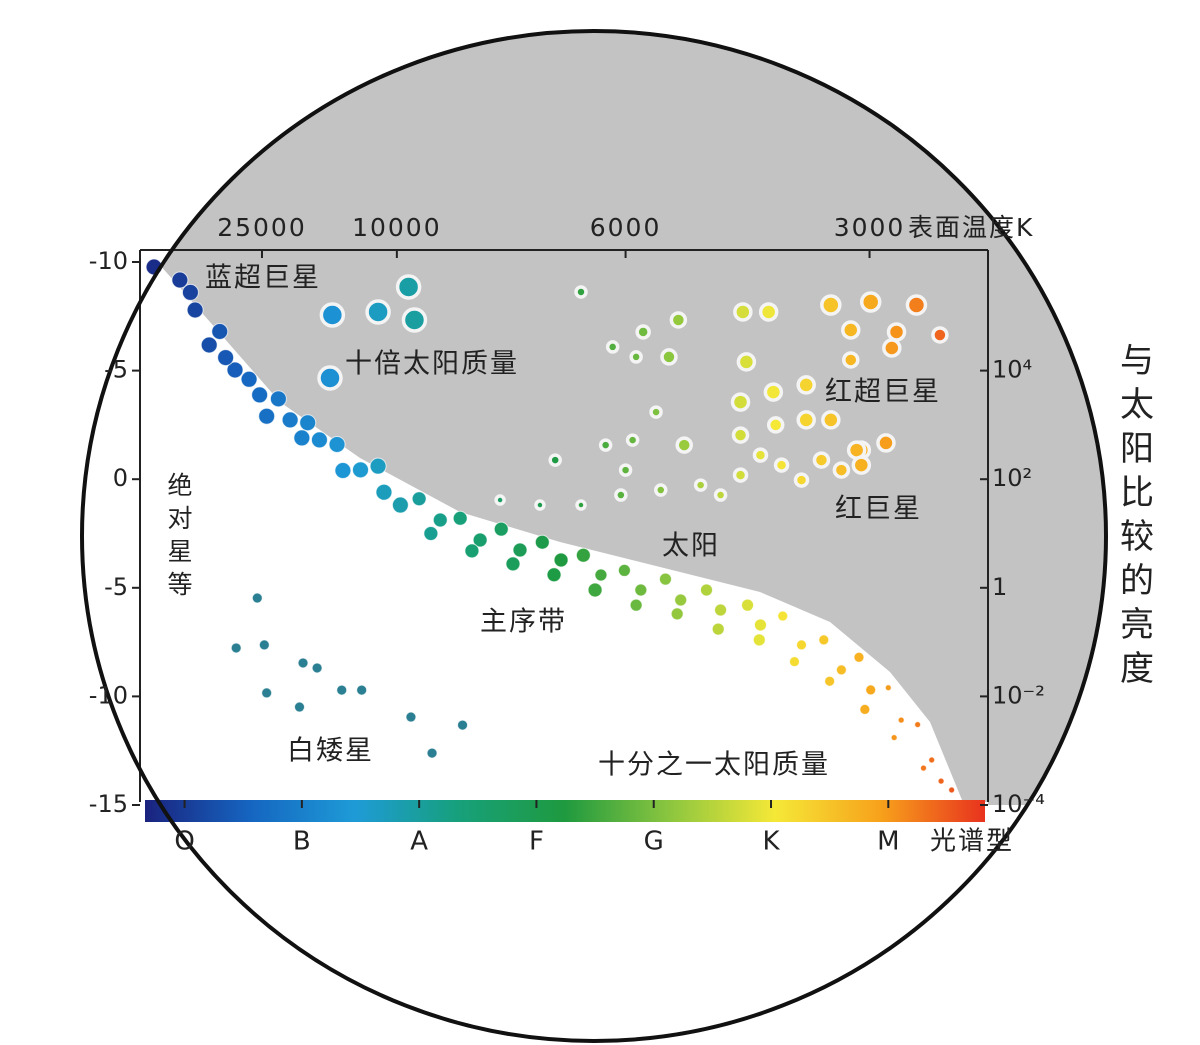 The image size is (1200, 1045). What do you see at coordinates (330, 751) in the screenshot?
I see `annotation: 白矮星` at bounding box center [330, 751].